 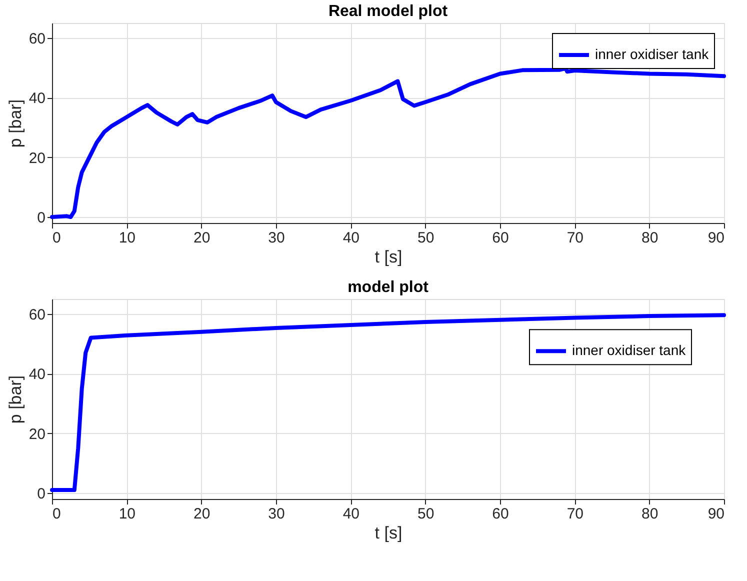 I want to click on chart-title: model plot, so click(x=389, y=287).